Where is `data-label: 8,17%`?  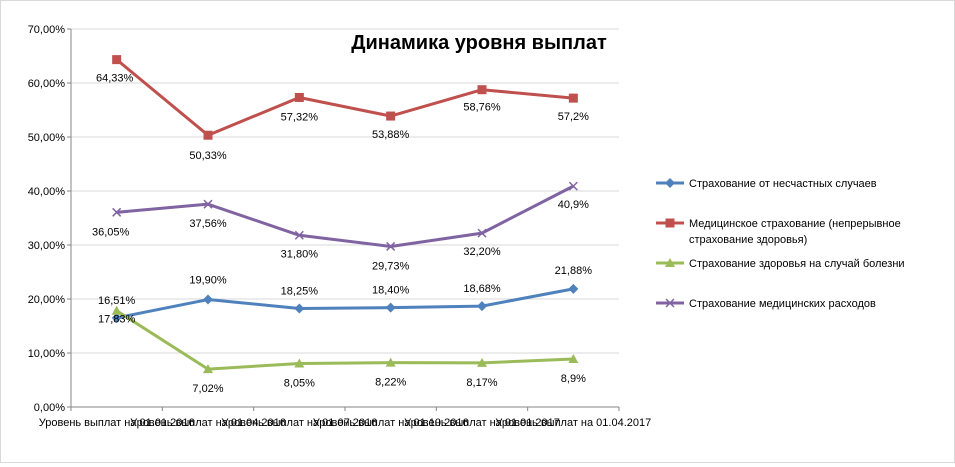
data-label: 8,17% is located at coordinates (481, 383).